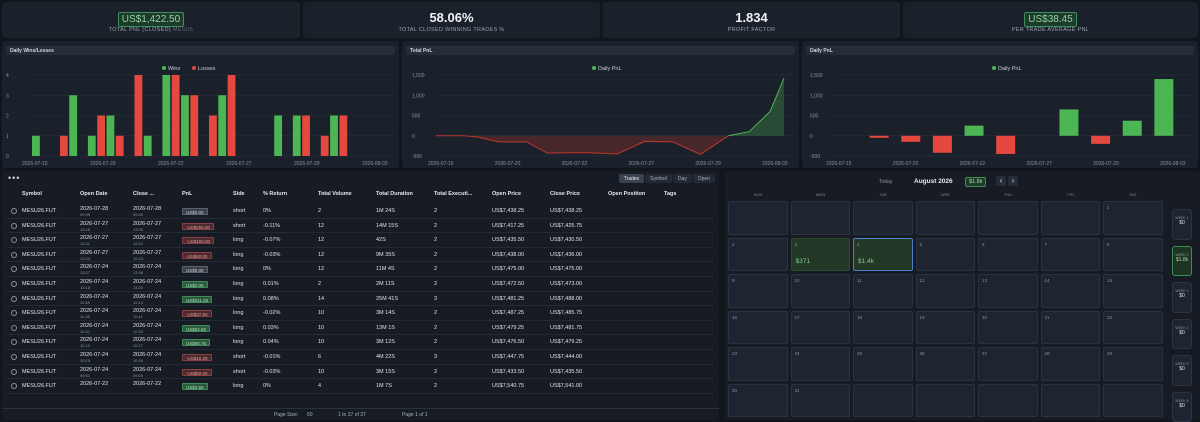 The image size is (1200, 422). Describe the element at coordinates (94, 198) in the screenshot. I see `column-header: Open Date` at that location.